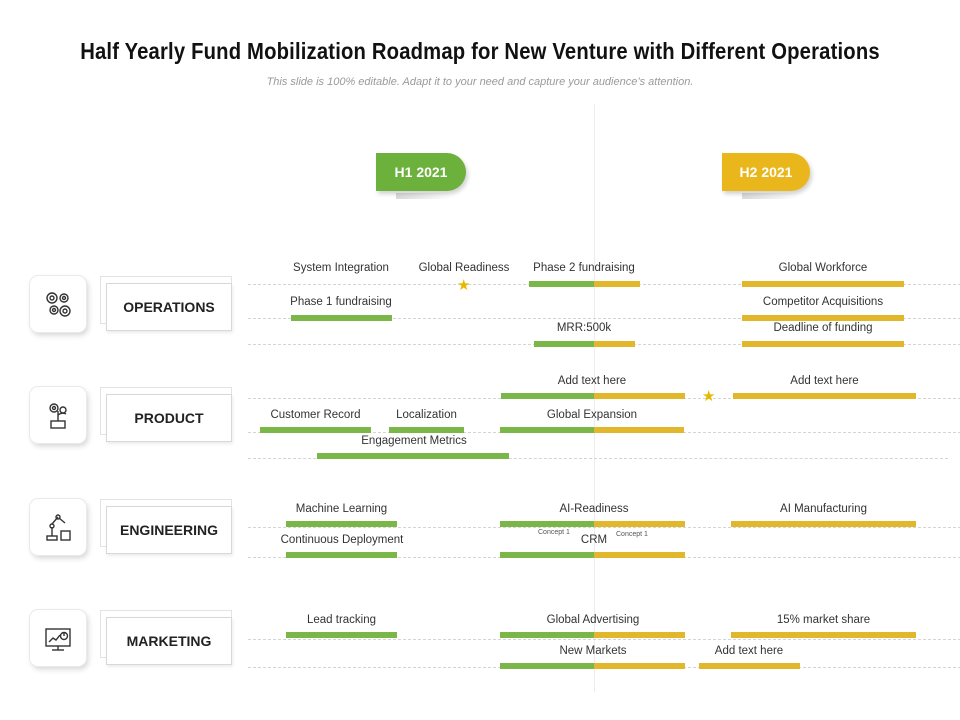  What do you see at coordinates (341, 509) in the screenshot?
I see `item-machine-learning: Machine Learning` at bounding box center [341, 509].